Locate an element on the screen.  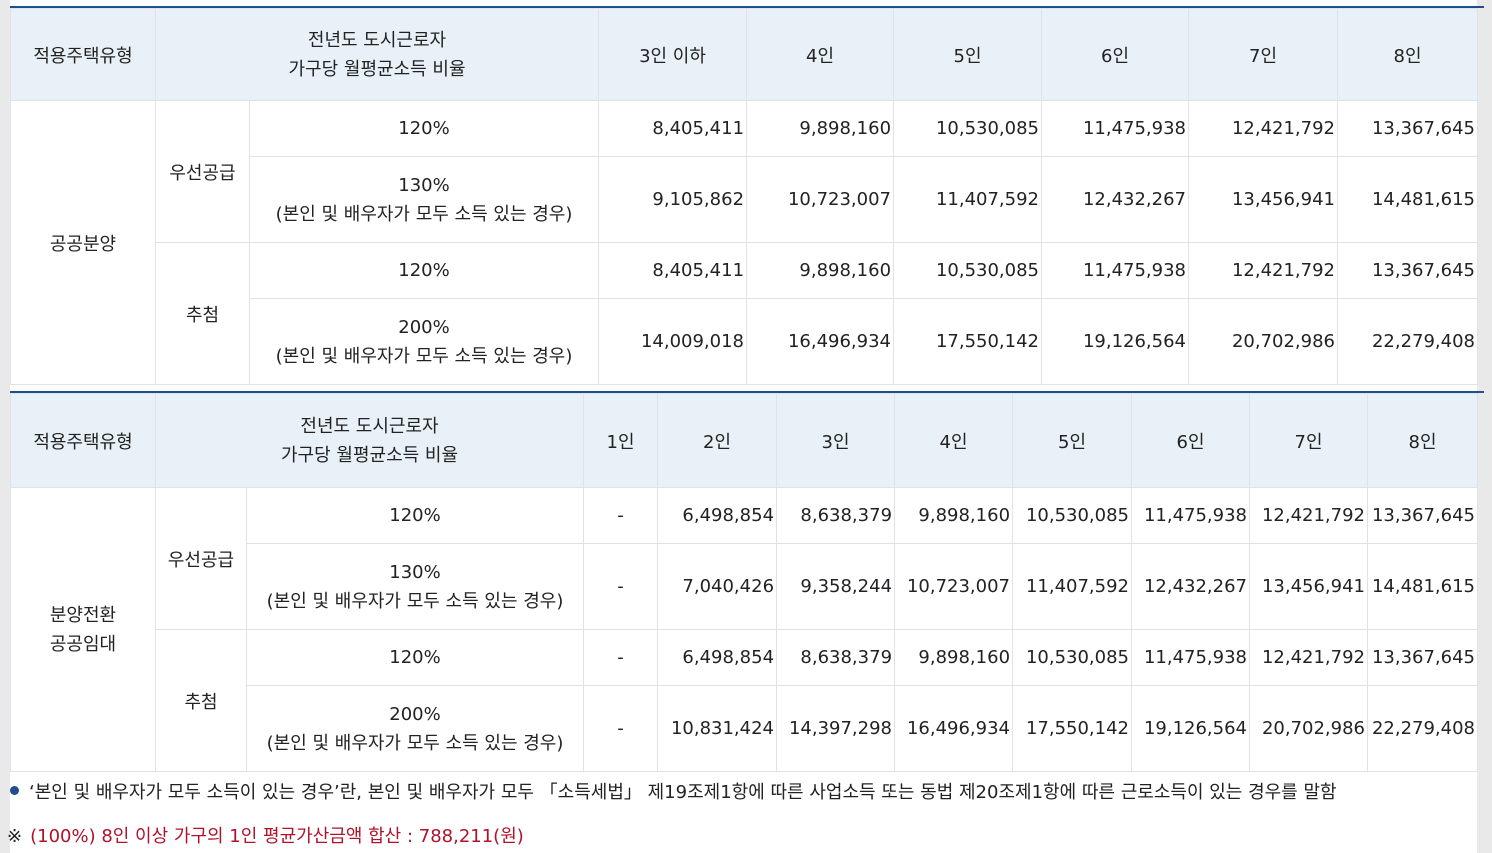
reference-mark-icon: ※ is located at coordinates (15, 836).